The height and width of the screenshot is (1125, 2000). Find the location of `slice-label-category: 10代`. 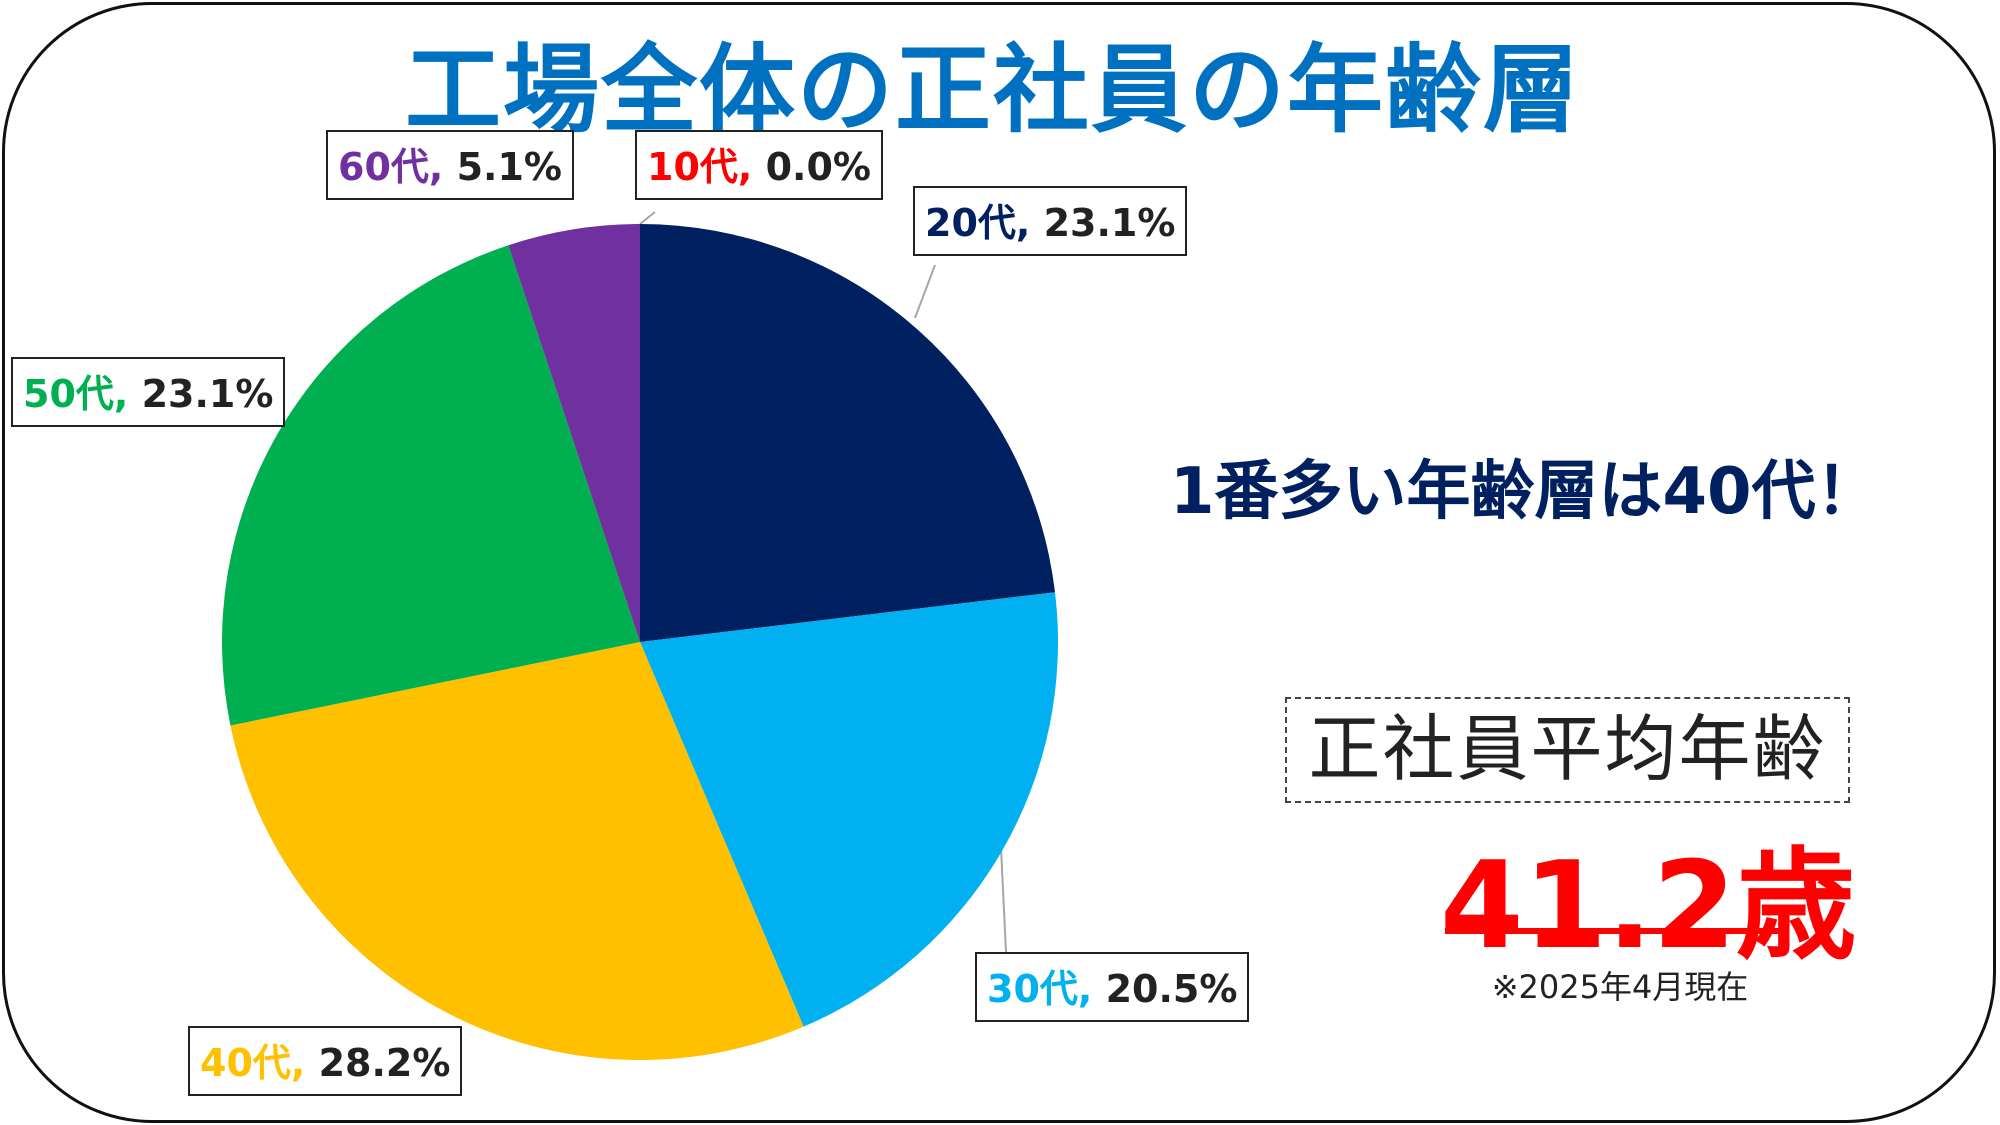

slice-label-category: 10代 is located at coordinates (692, 167).